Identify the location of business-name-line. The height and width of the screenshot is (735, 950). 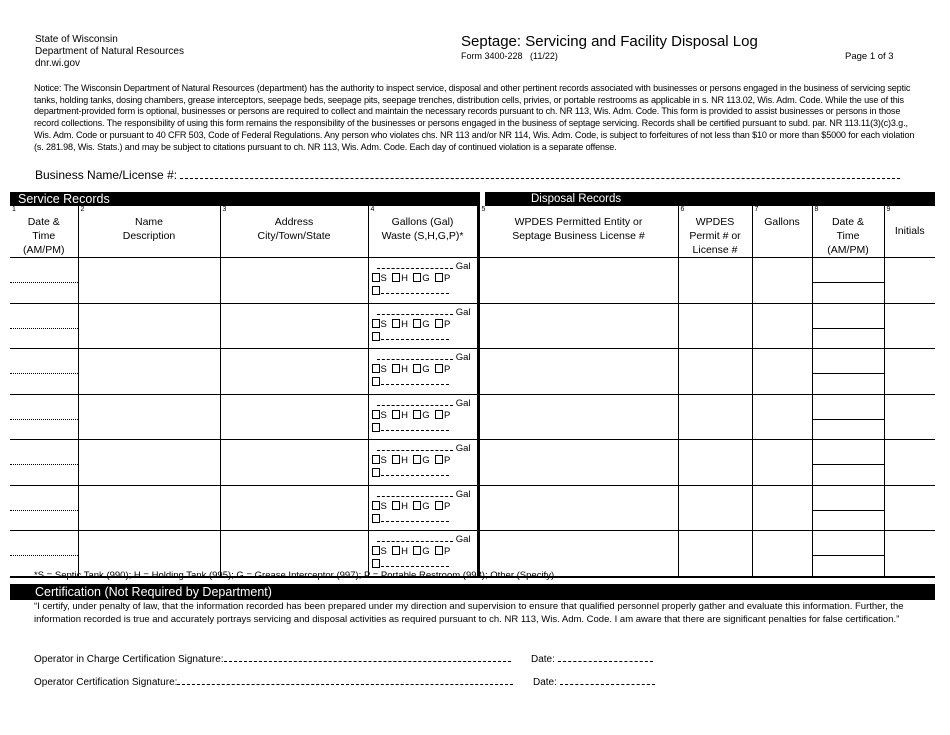
(540, 173).